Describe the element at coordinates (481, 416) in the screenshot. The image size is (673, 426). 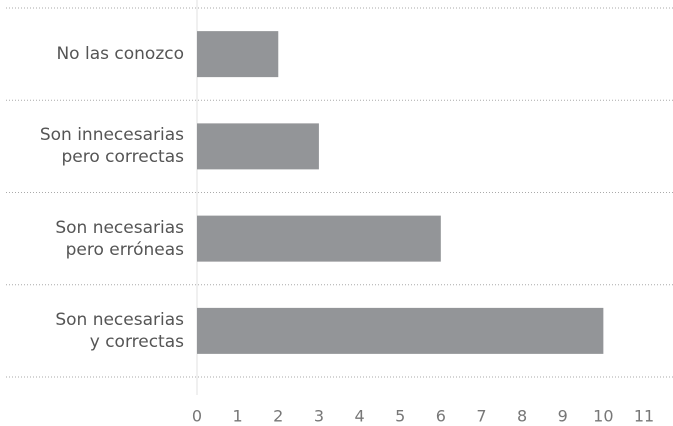
I see `x-tick-label: 7` at that location.